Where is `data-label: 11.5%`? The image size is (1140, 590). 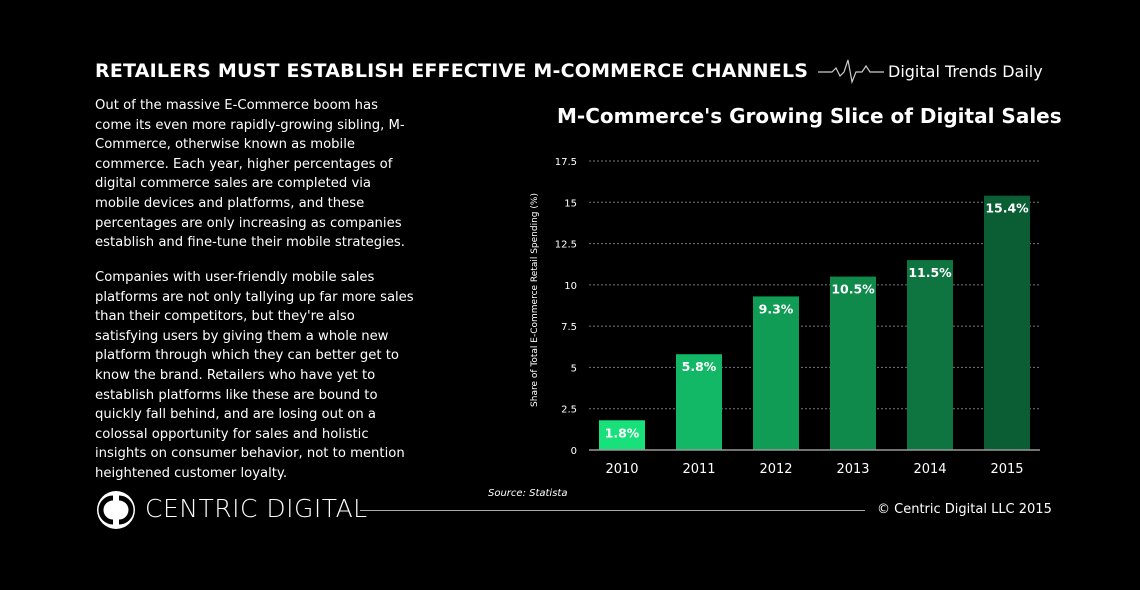
data-label: 11.5% is located at coordinates (930, 272).